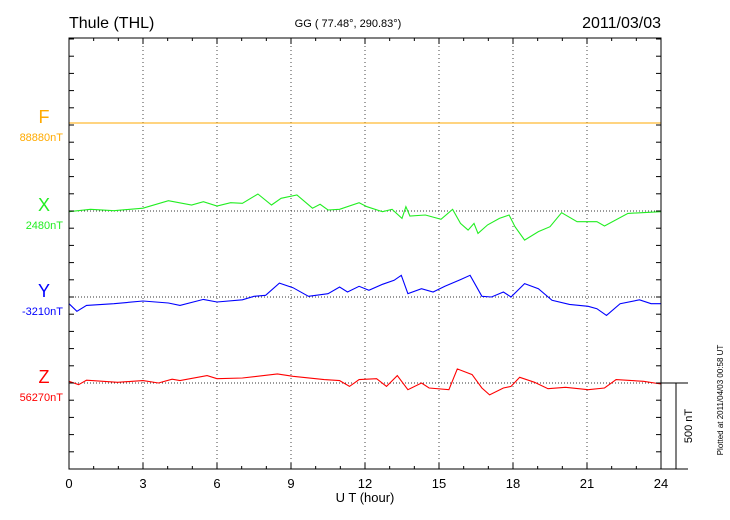 This screenshot has width=730, height=520. What do you see at coordinates (365, 497) in the screenshot?
I see `x-axis-label: U T (hour)` at bounding box center [365, 497].